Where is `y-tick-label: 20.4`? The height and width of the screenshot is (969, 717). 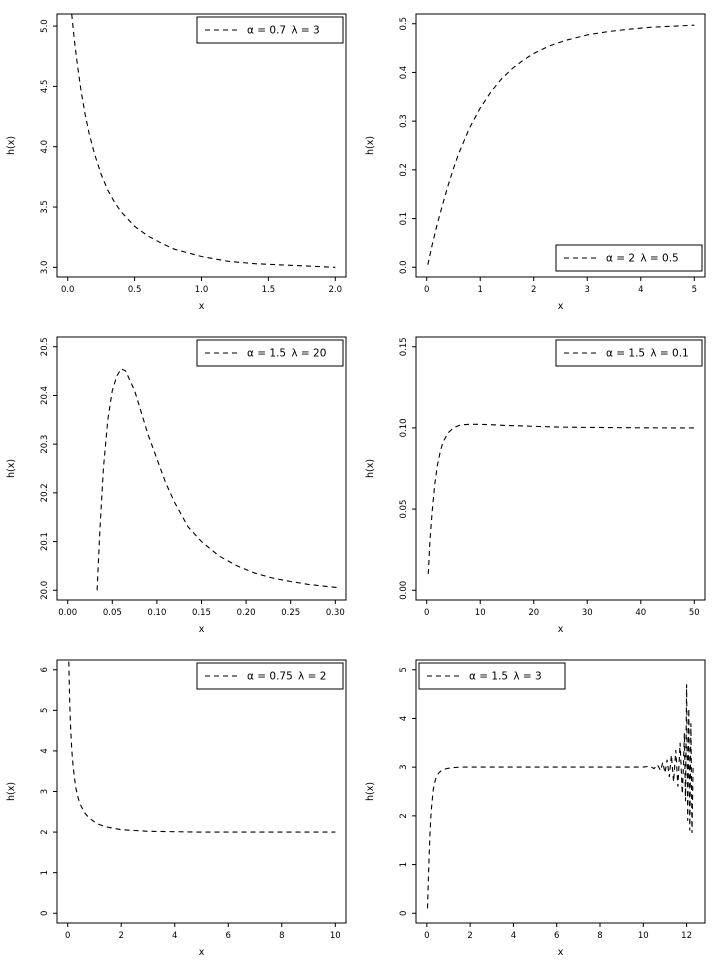 y-tick-label: 20.4 is located at coordinates (45, 395).